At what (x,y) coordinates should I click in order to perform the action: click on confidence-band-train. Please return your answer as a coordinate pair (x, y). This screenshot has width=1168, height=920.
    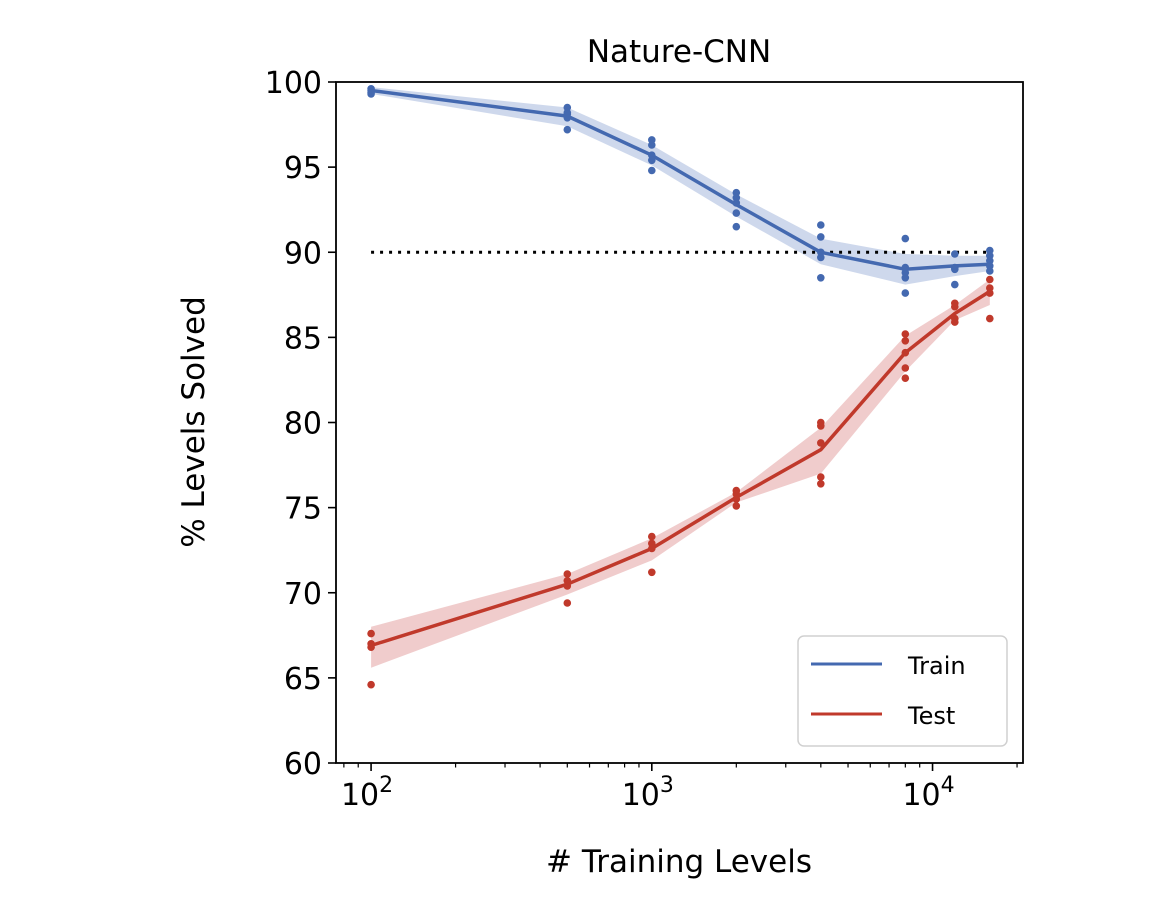
    Looking at the image, I should click on (680, 186).